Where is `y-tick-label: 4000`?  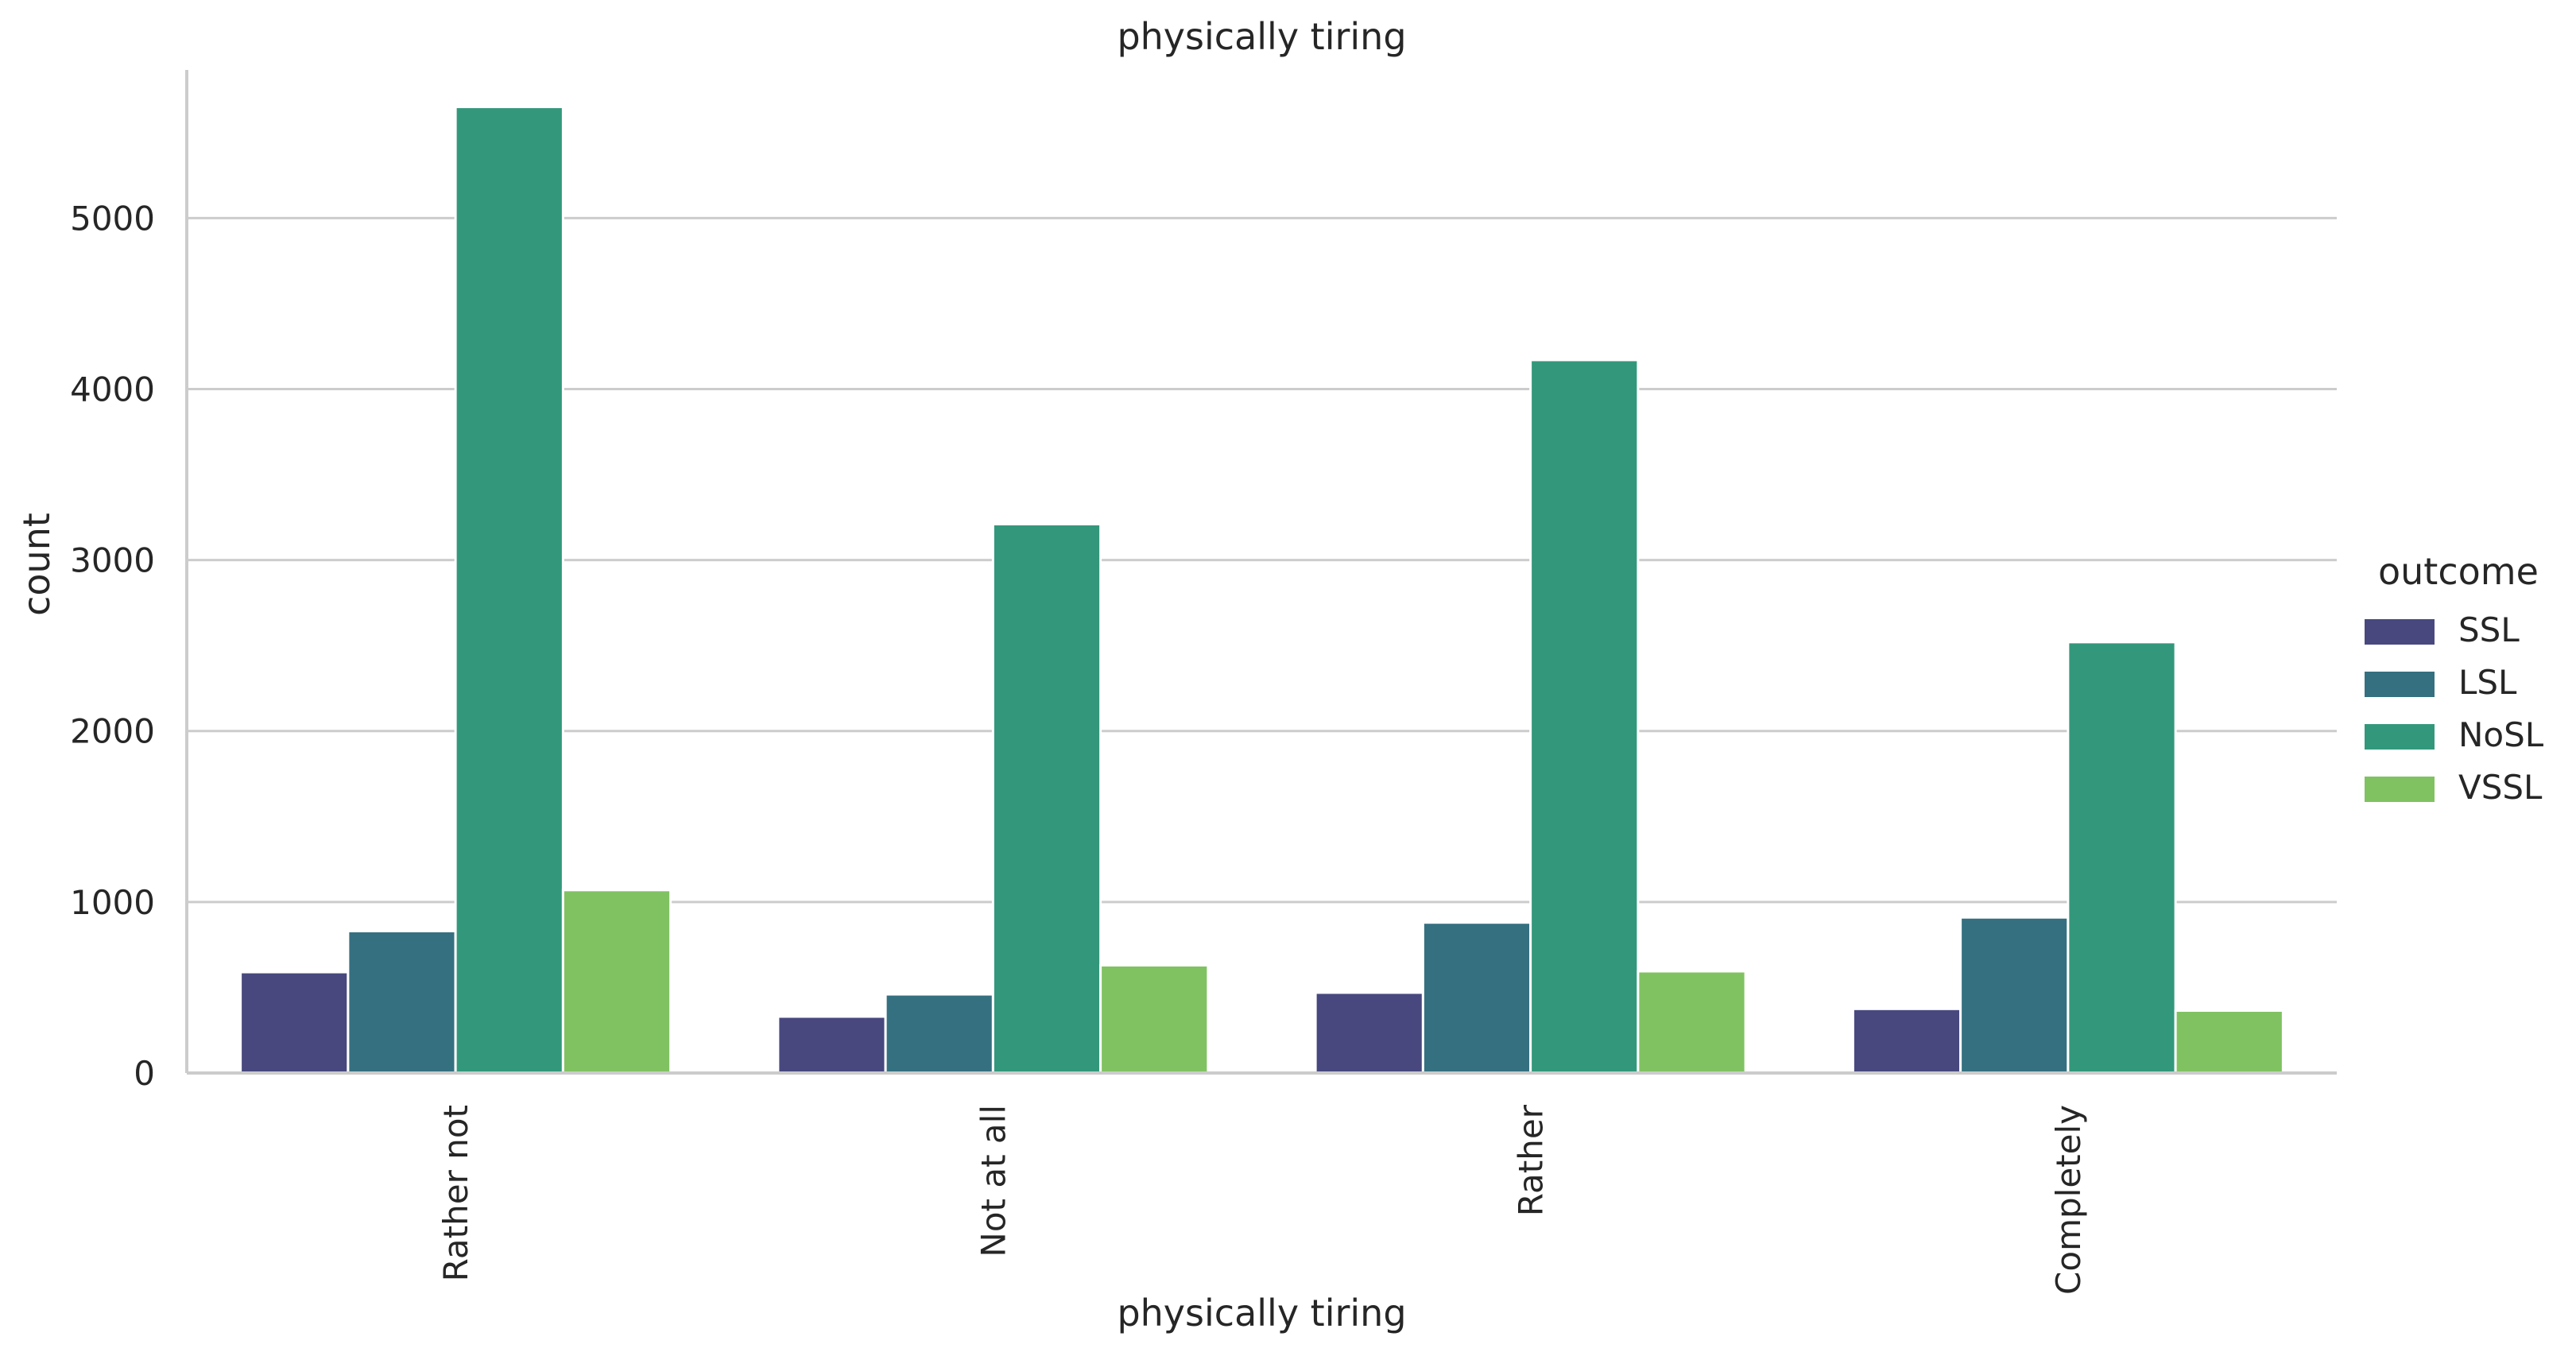
y-tick-label: 4000 is located at coordinates (112, 389).